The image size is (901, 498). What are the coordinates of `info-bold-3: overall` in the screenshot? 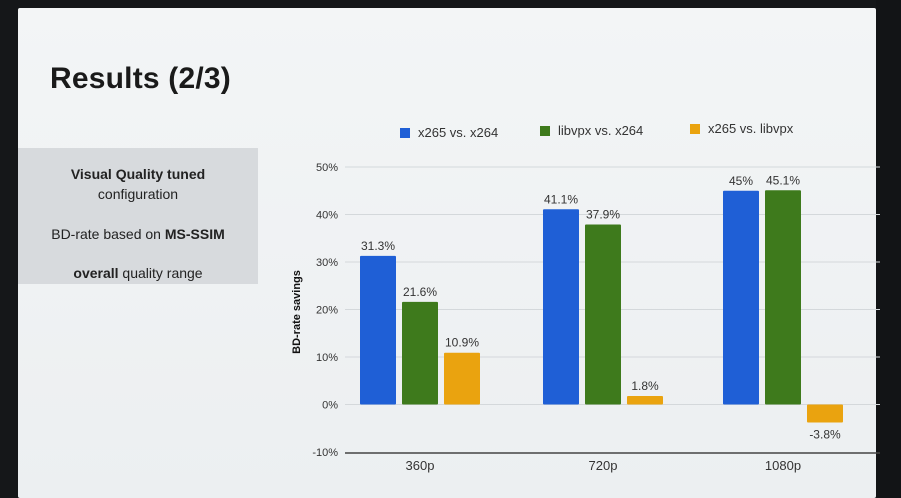 It's located at (96, 273).